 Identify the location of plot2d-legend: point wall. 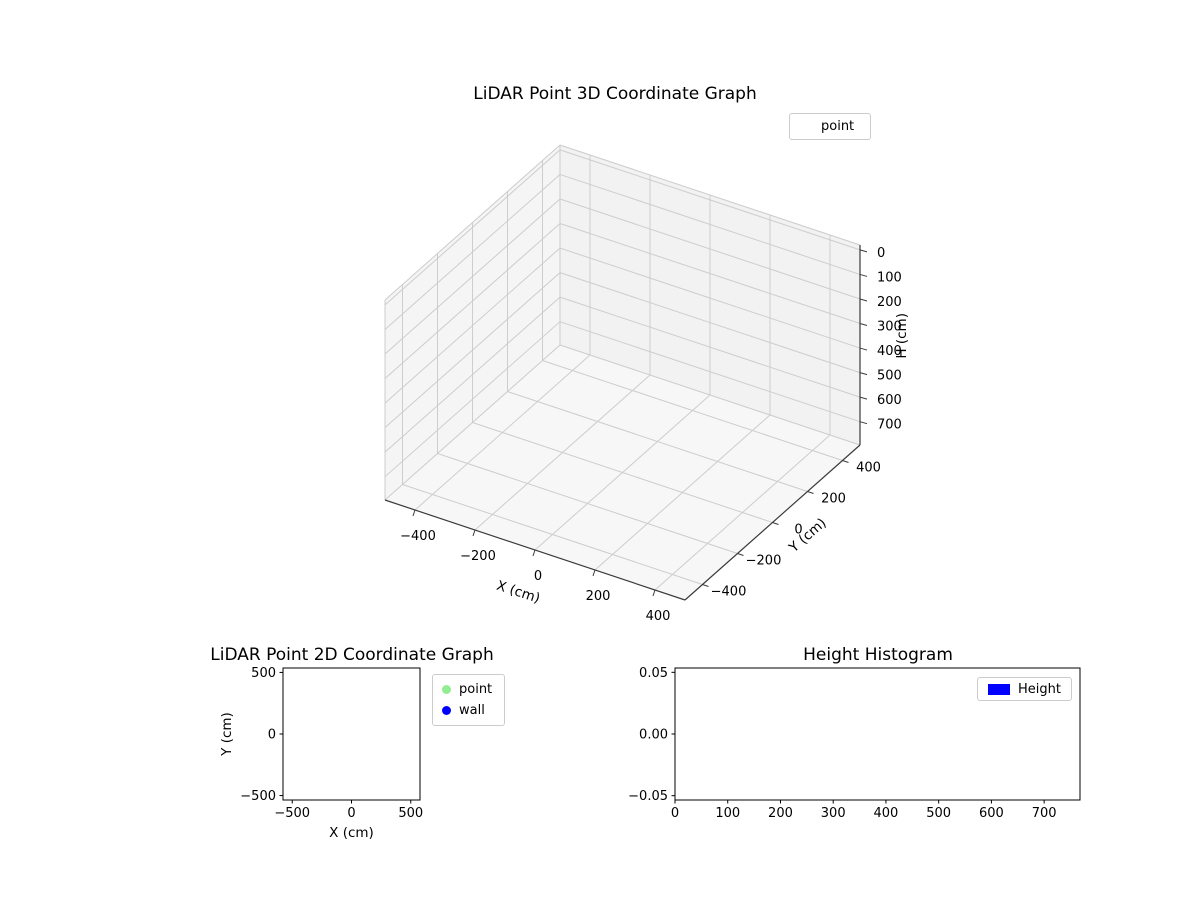
(469, 700).